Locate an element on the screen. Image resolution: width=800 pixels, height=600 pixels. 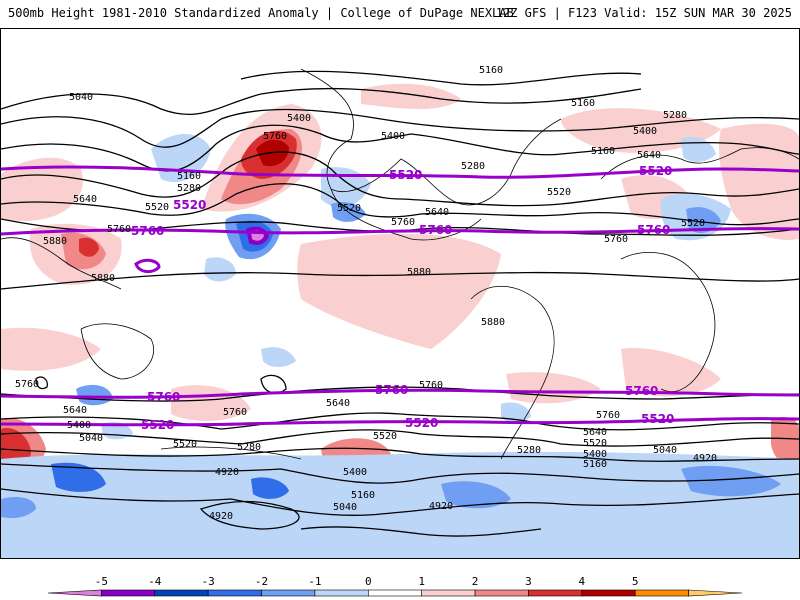
colorbar-tick-label: 1 is located at coordinates (421, 581).